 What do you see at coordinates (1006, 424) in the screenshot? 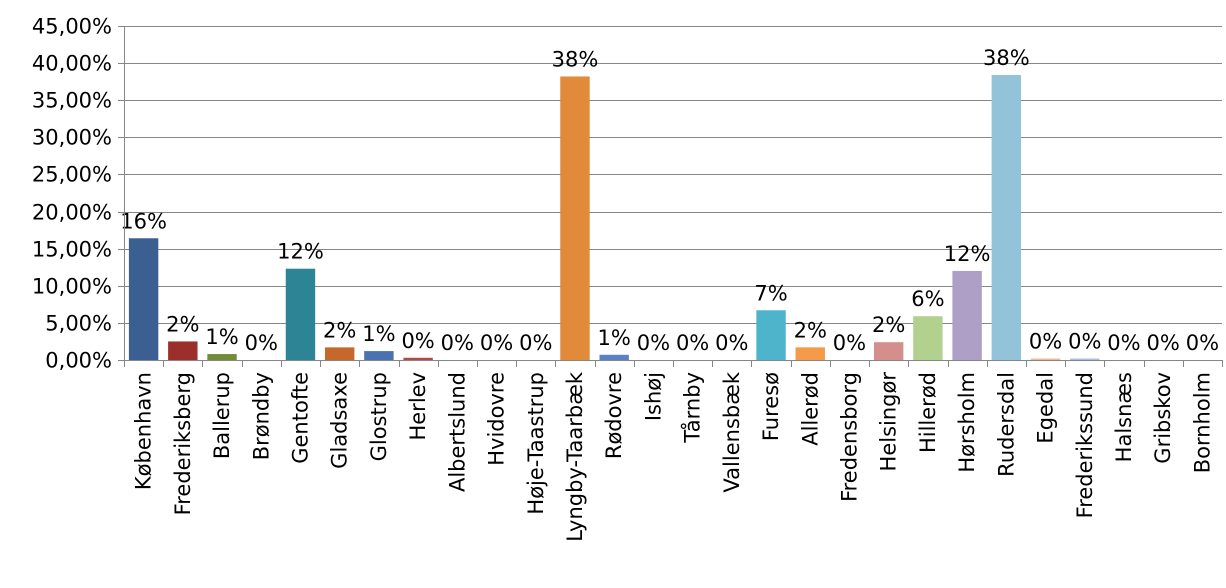
I see `x-category-label: Rudersdal` at bounding box center [1006, 424].